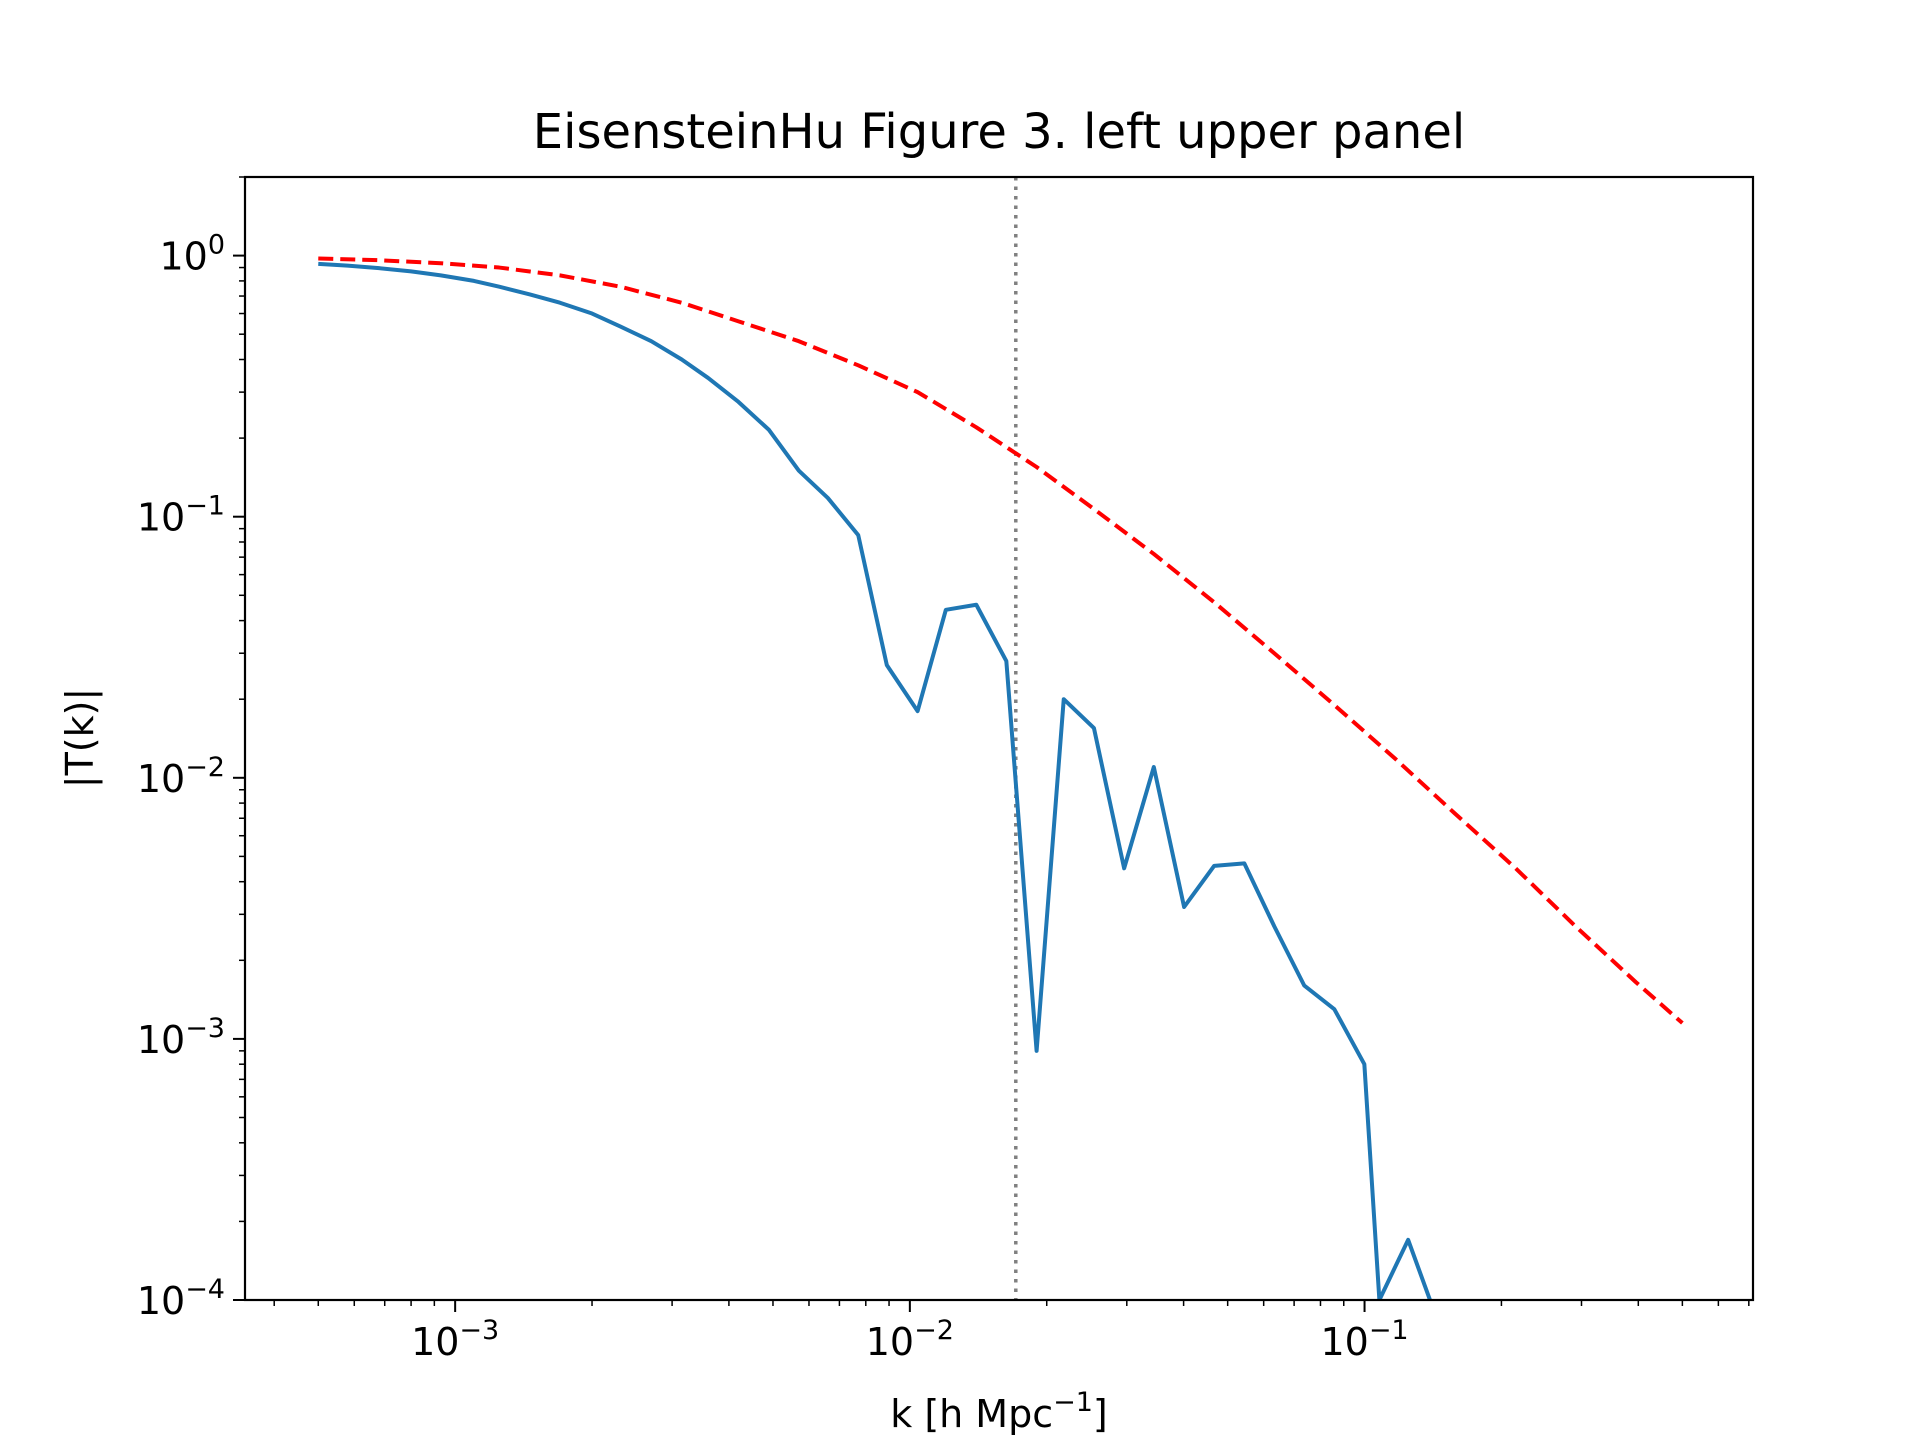 The width and height of the screenshot is (1920, 1440). What do you see at coordinates (192, 254) in the screenshot?
I see `y-tick-label: 10⁰` at bounding box center [192, 254].